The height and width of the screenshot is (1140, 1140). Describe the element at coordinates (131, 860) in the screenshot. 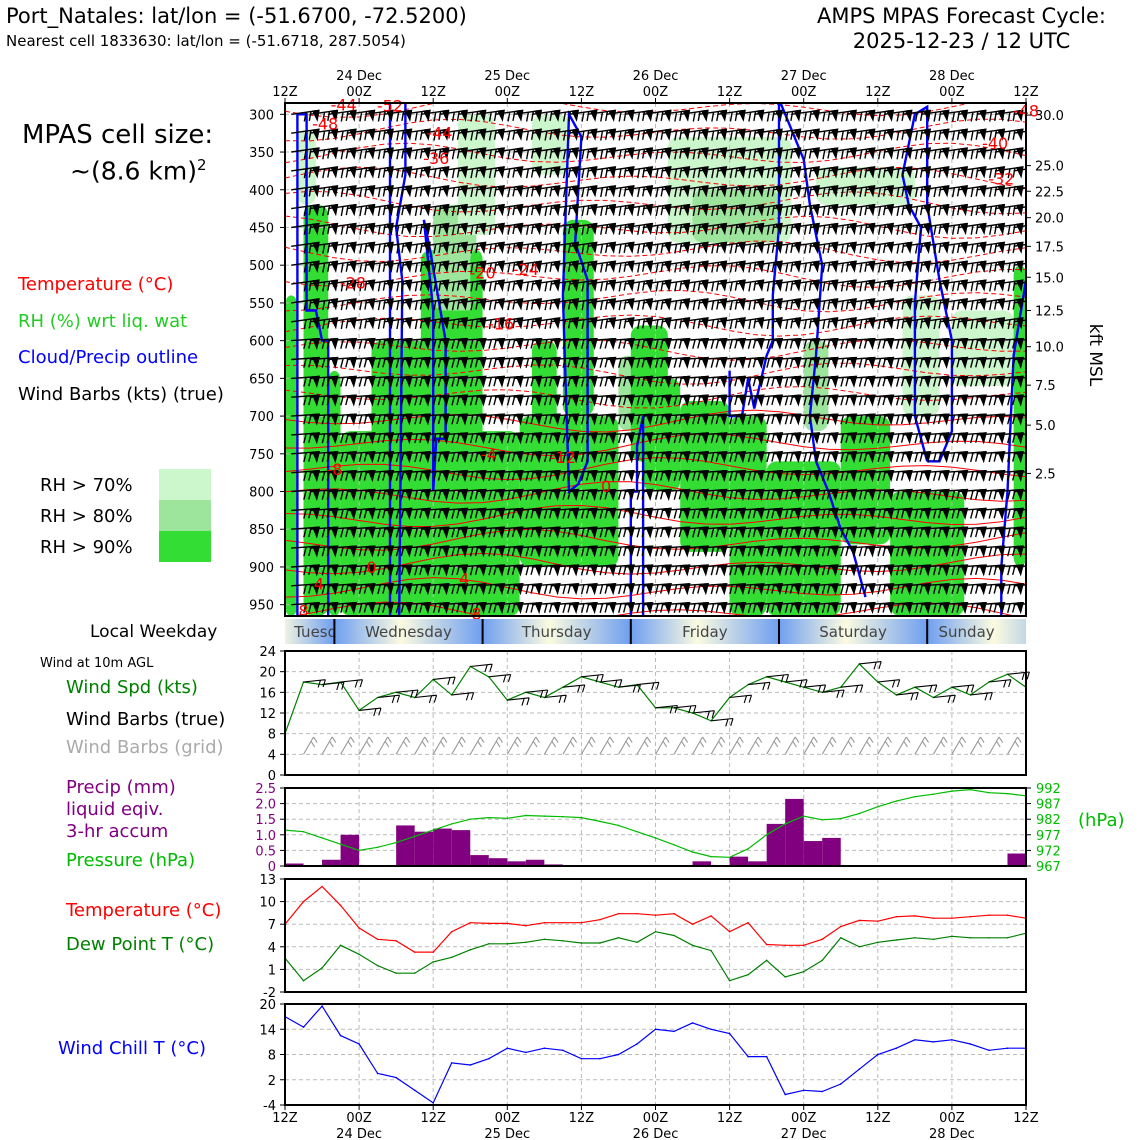

I see `pressure-label: Pressure (hPa)` at that location.